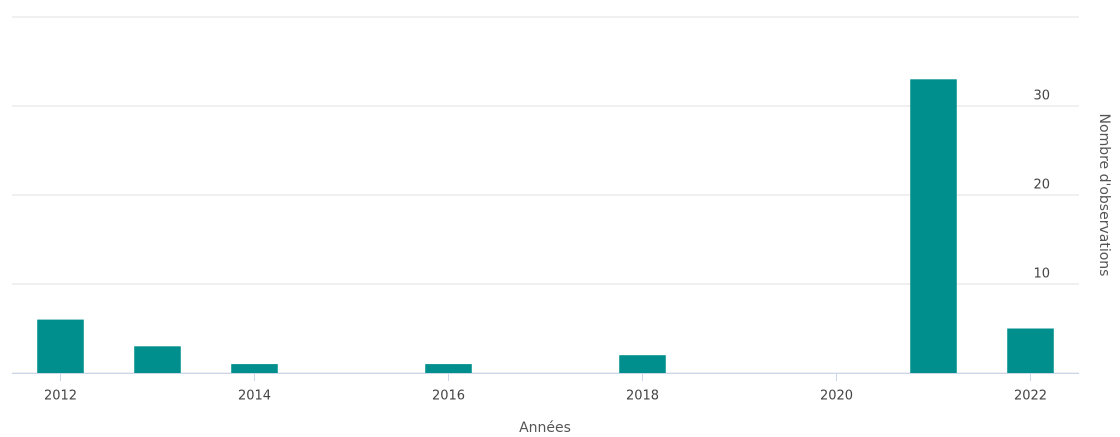  What do you see at coordinates (254, 396) in the screenshot?
I see `x-tick-label: 2014` at bounding box center [254, 396].